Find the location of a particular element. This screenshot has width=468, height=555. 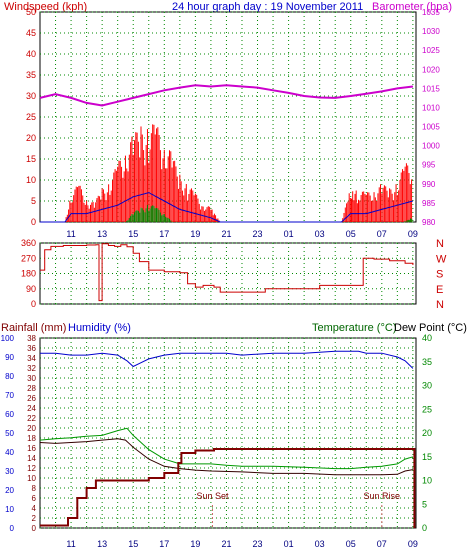

barometer-line is located at coordinates (226, 95).